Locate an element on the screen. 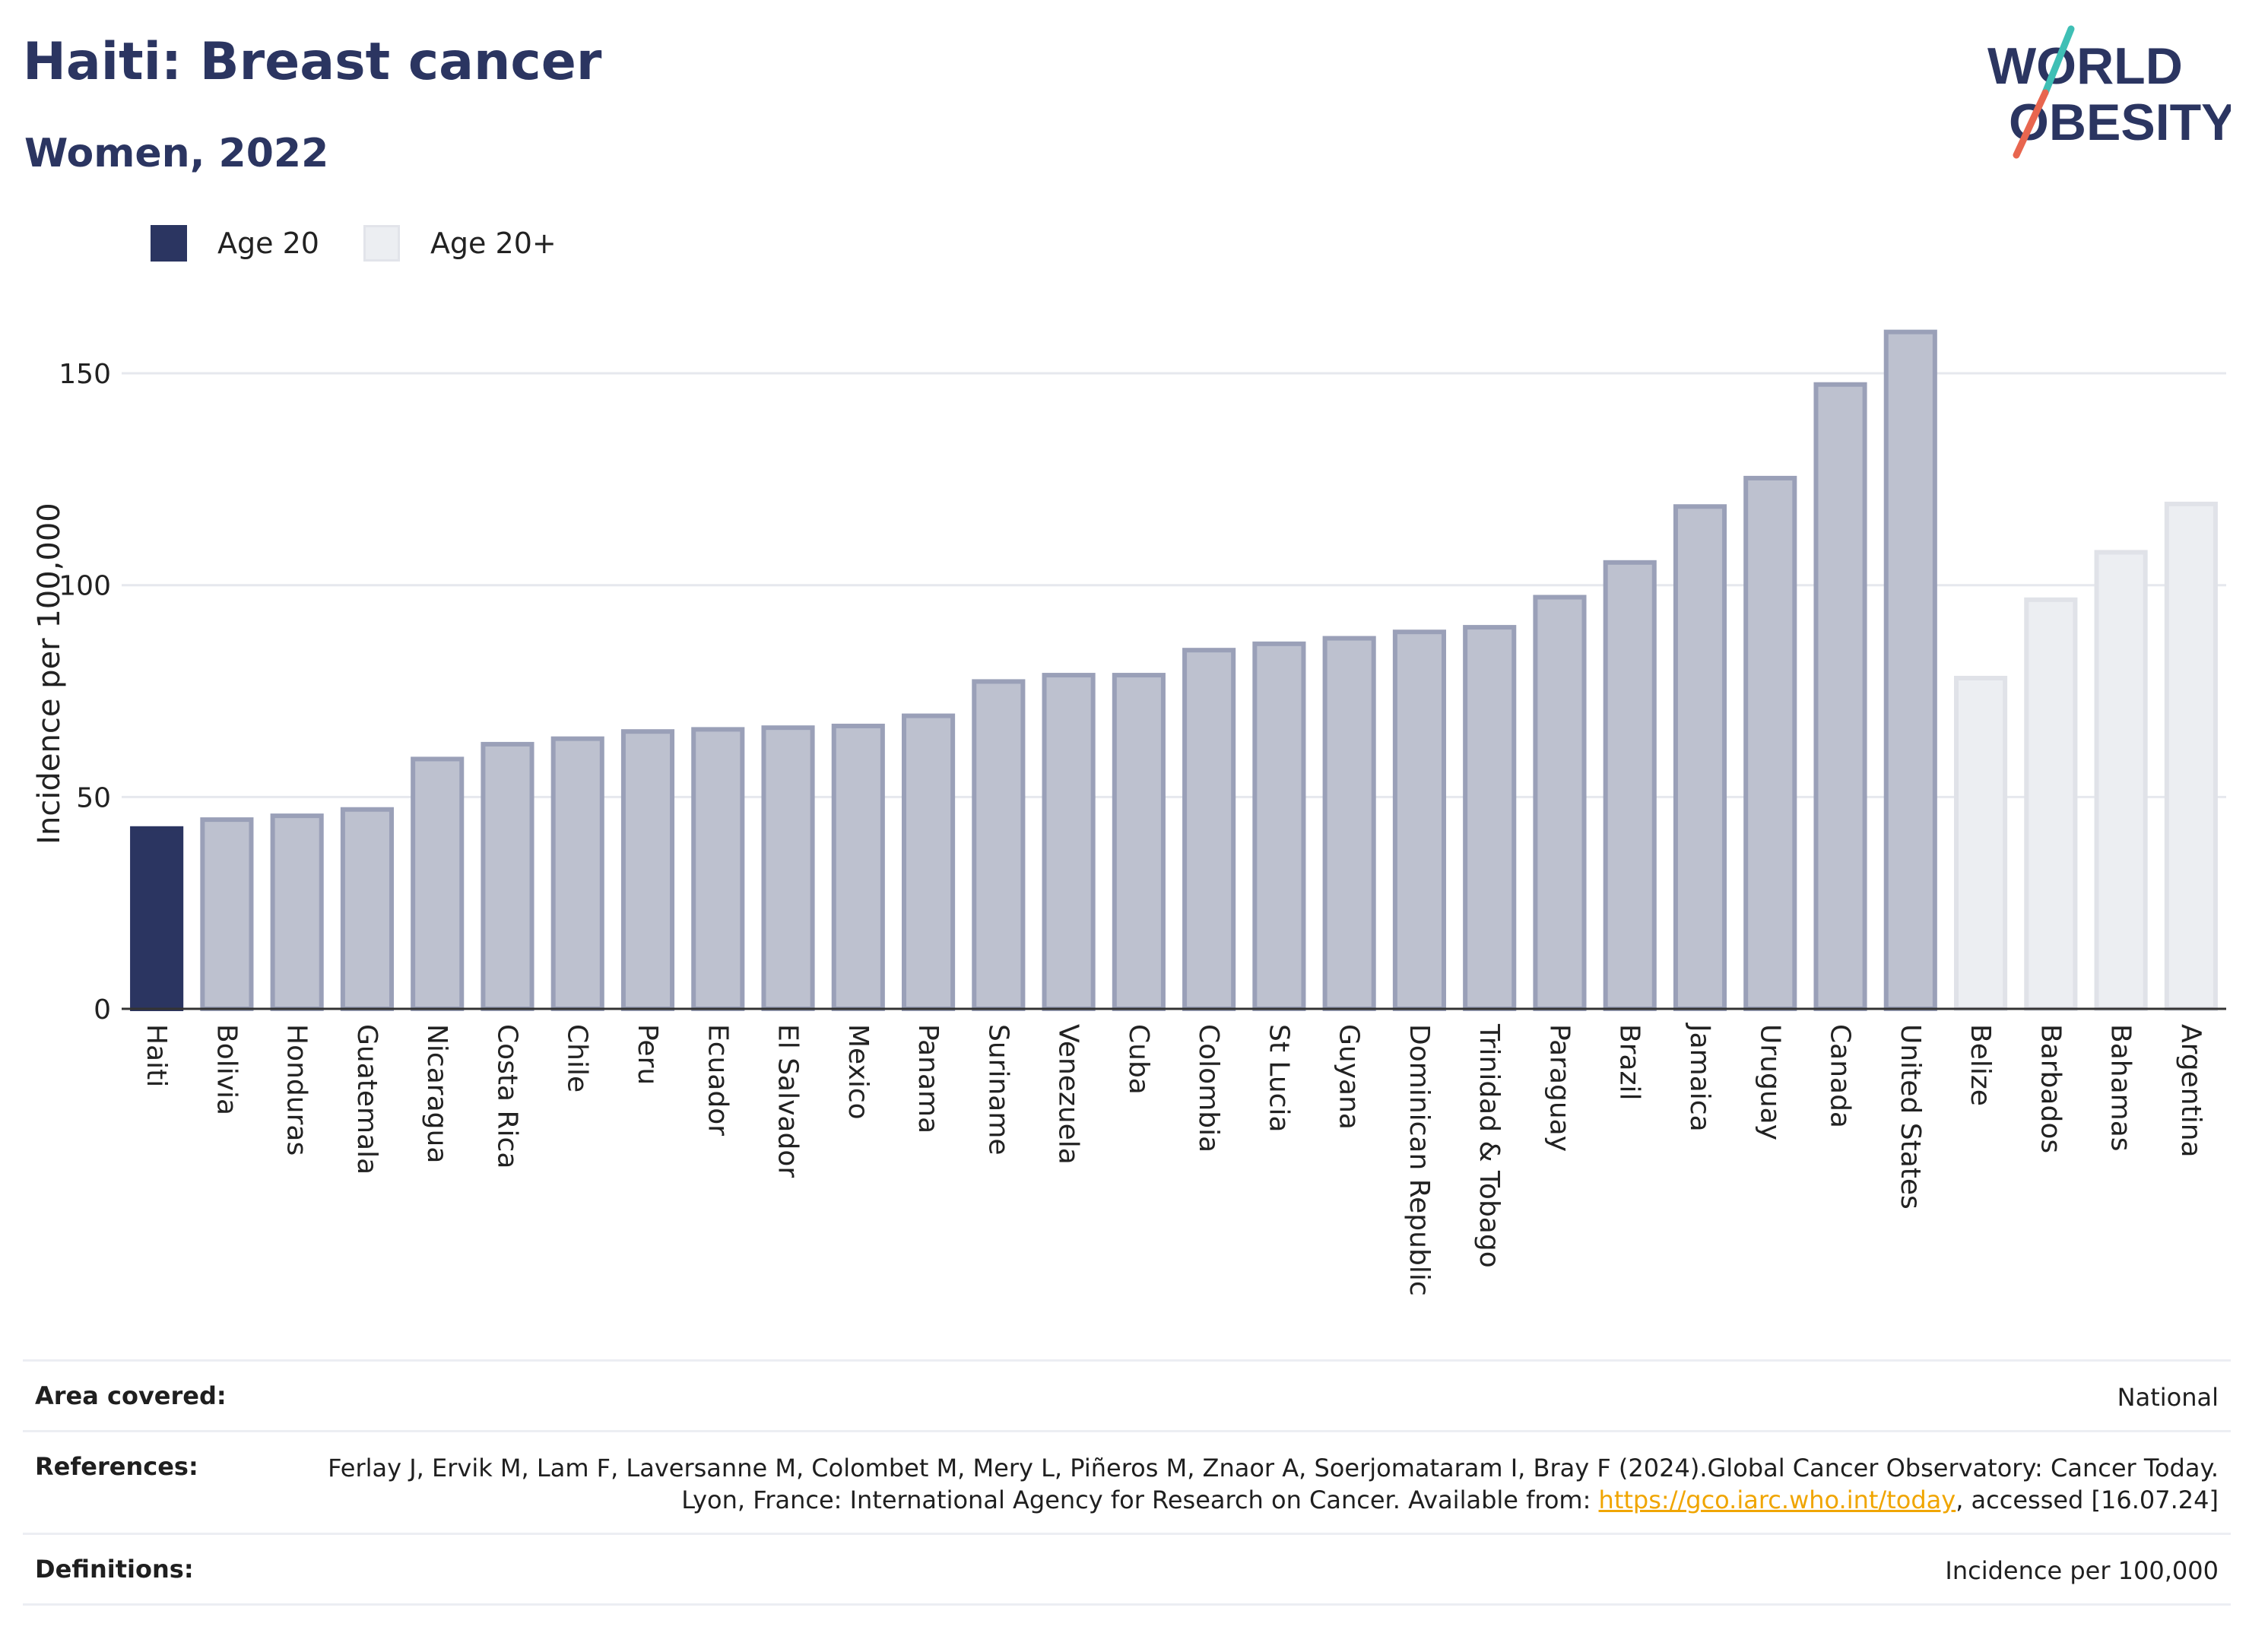  x-tick-label: Panama is located at coordinates (928, 1079).